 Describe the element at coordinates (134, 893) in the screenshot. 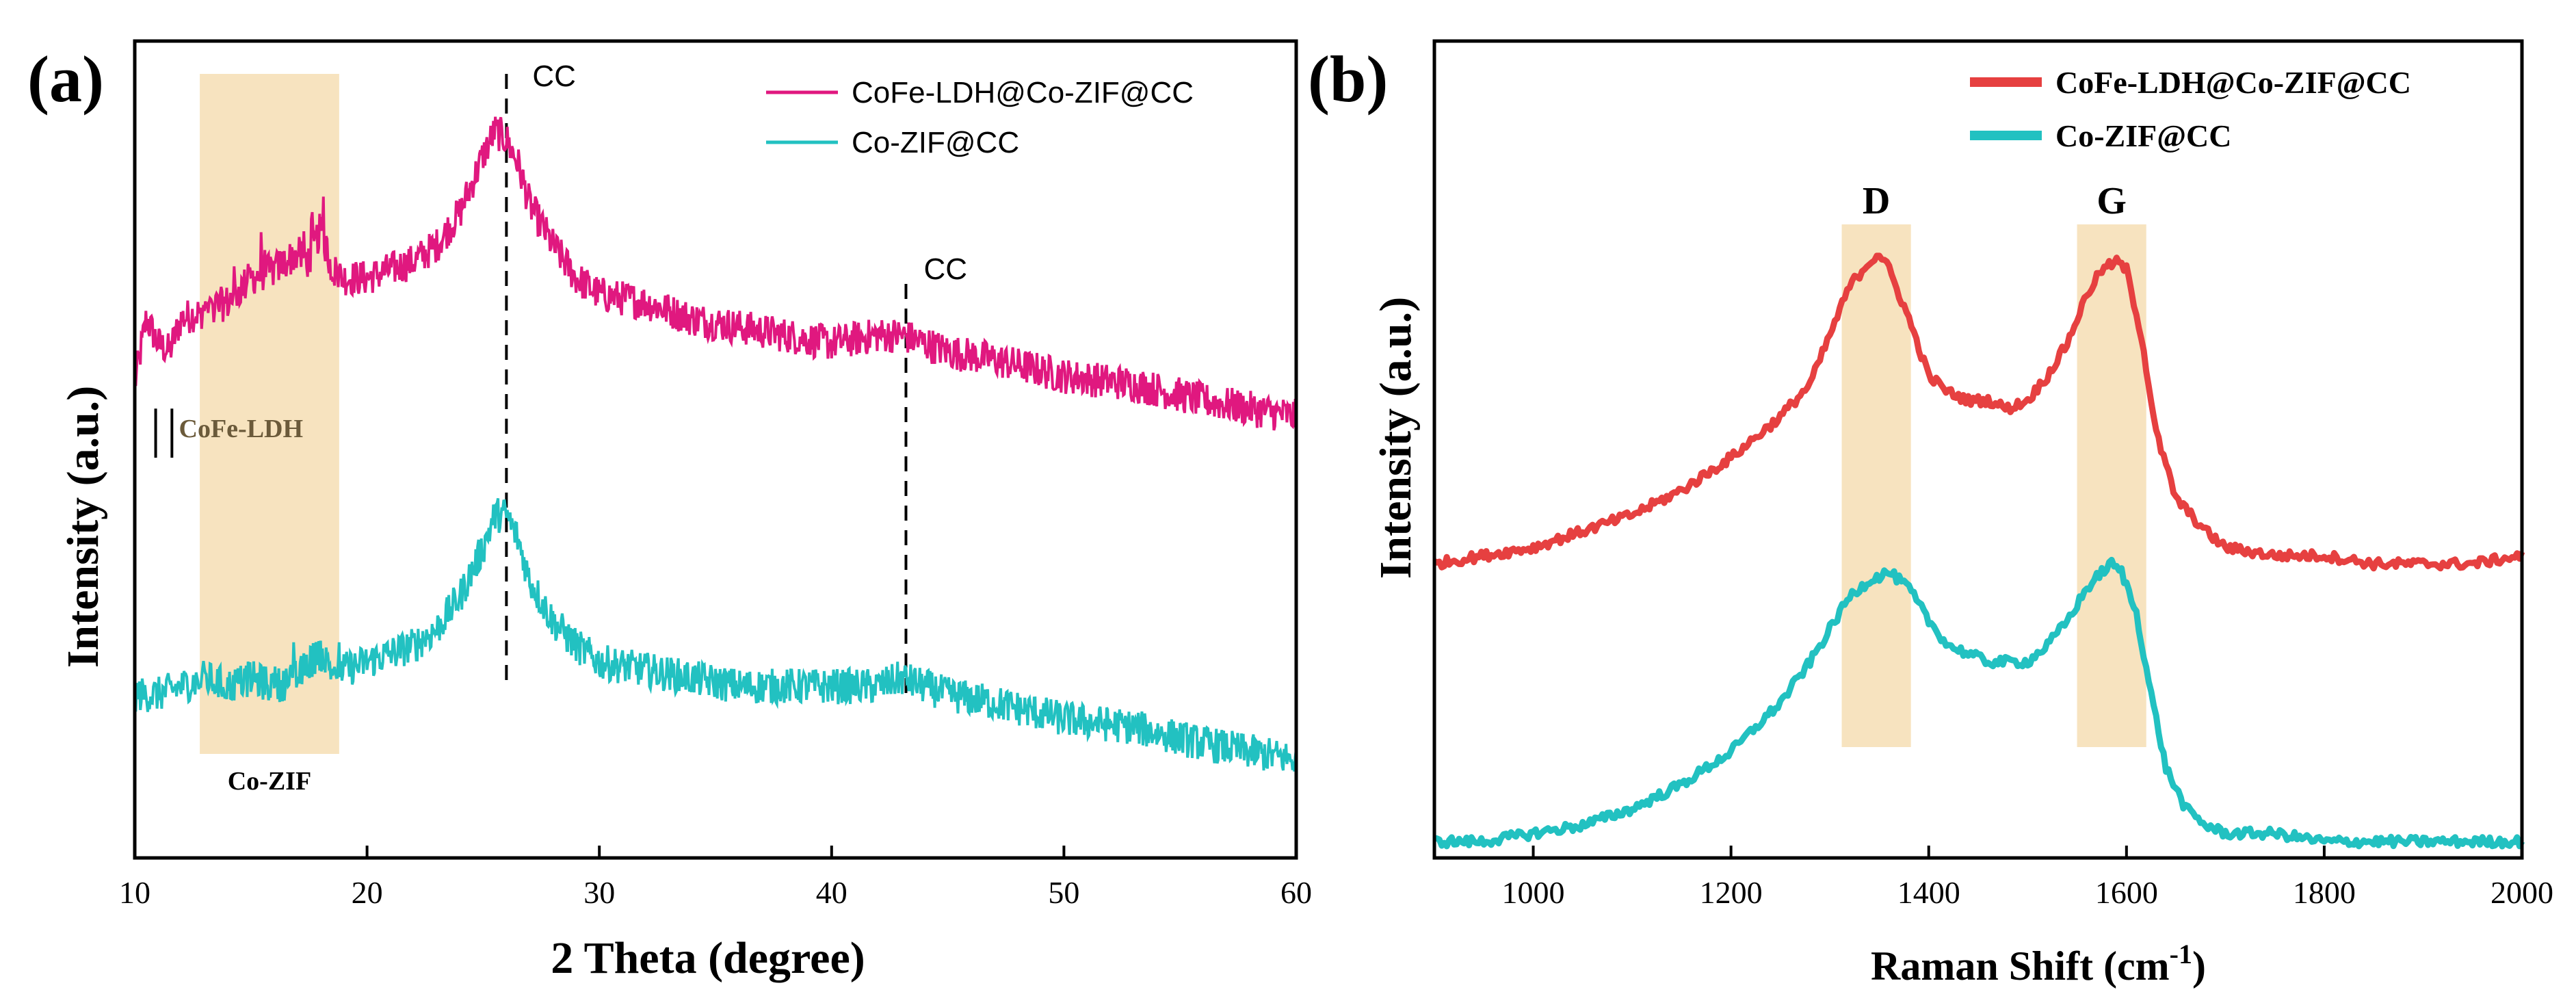

I see `panel-a-x-tick-label: 10` at that location.